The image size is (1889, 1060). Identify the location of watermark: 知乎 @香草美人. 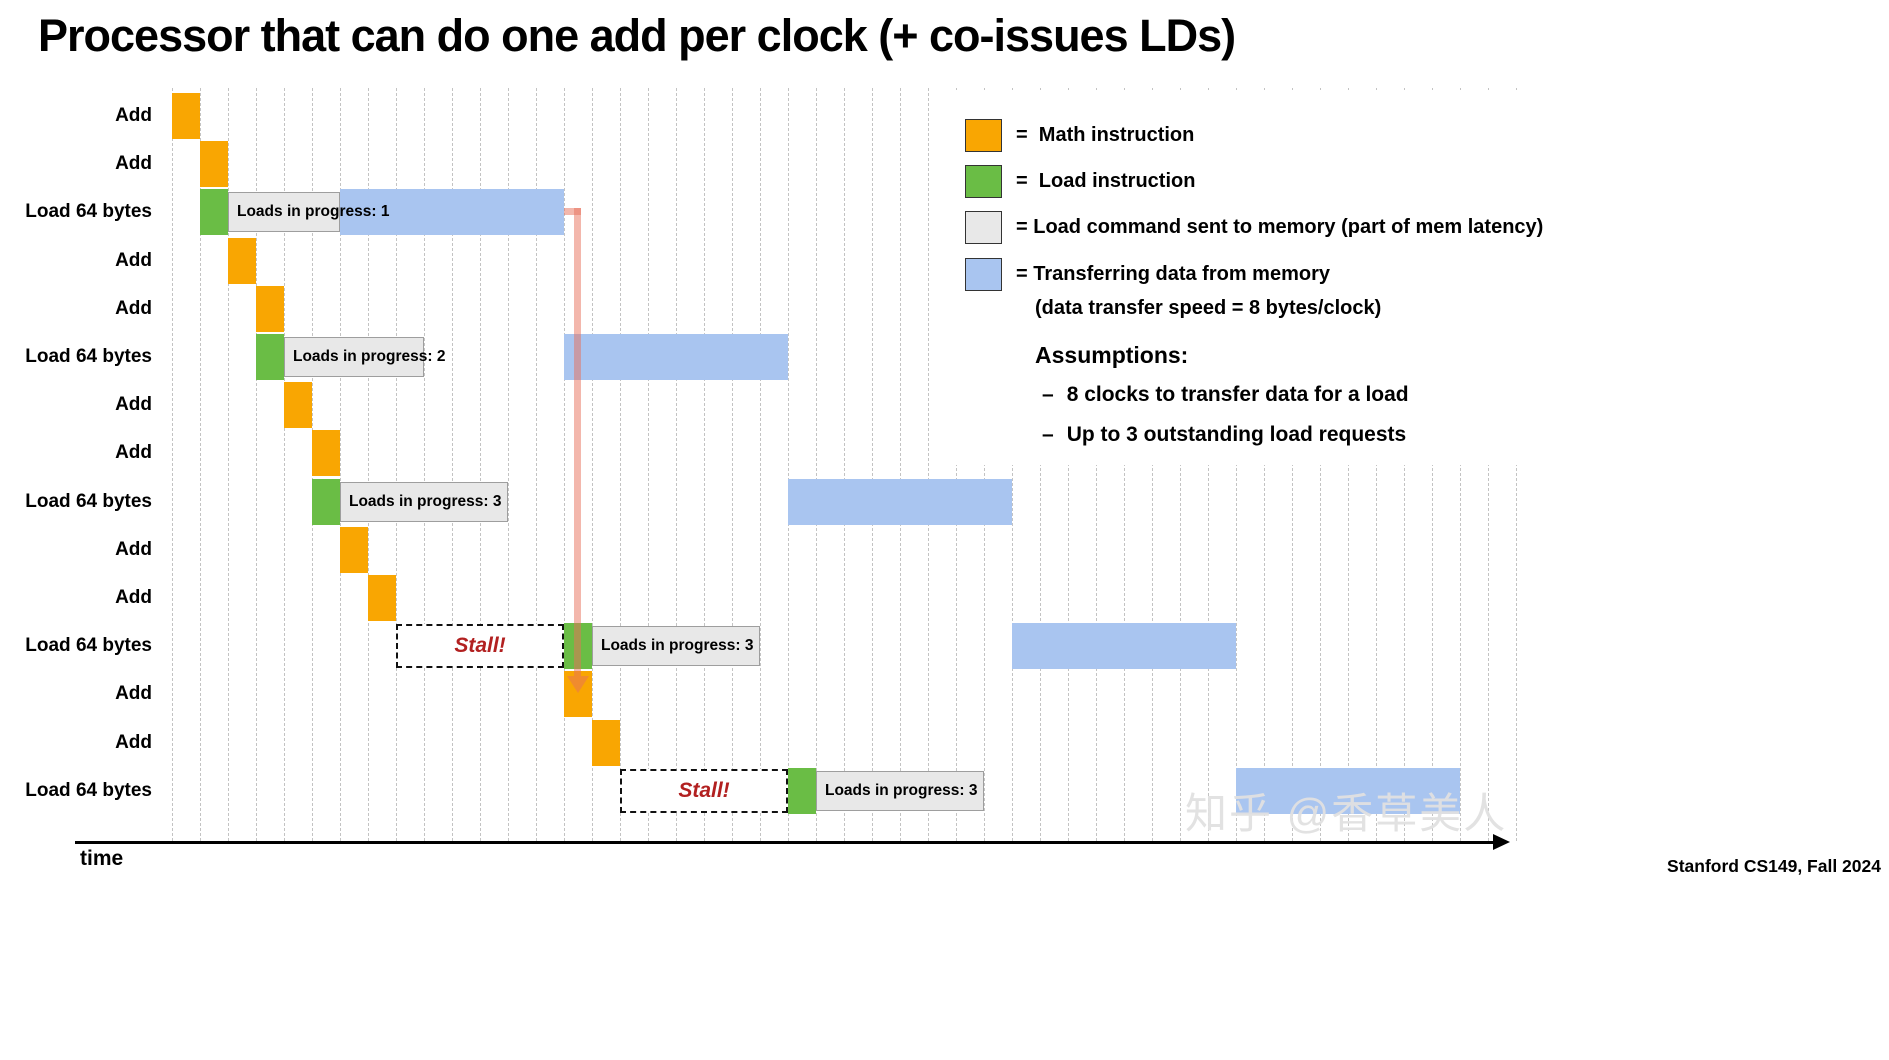
(1346, 813).